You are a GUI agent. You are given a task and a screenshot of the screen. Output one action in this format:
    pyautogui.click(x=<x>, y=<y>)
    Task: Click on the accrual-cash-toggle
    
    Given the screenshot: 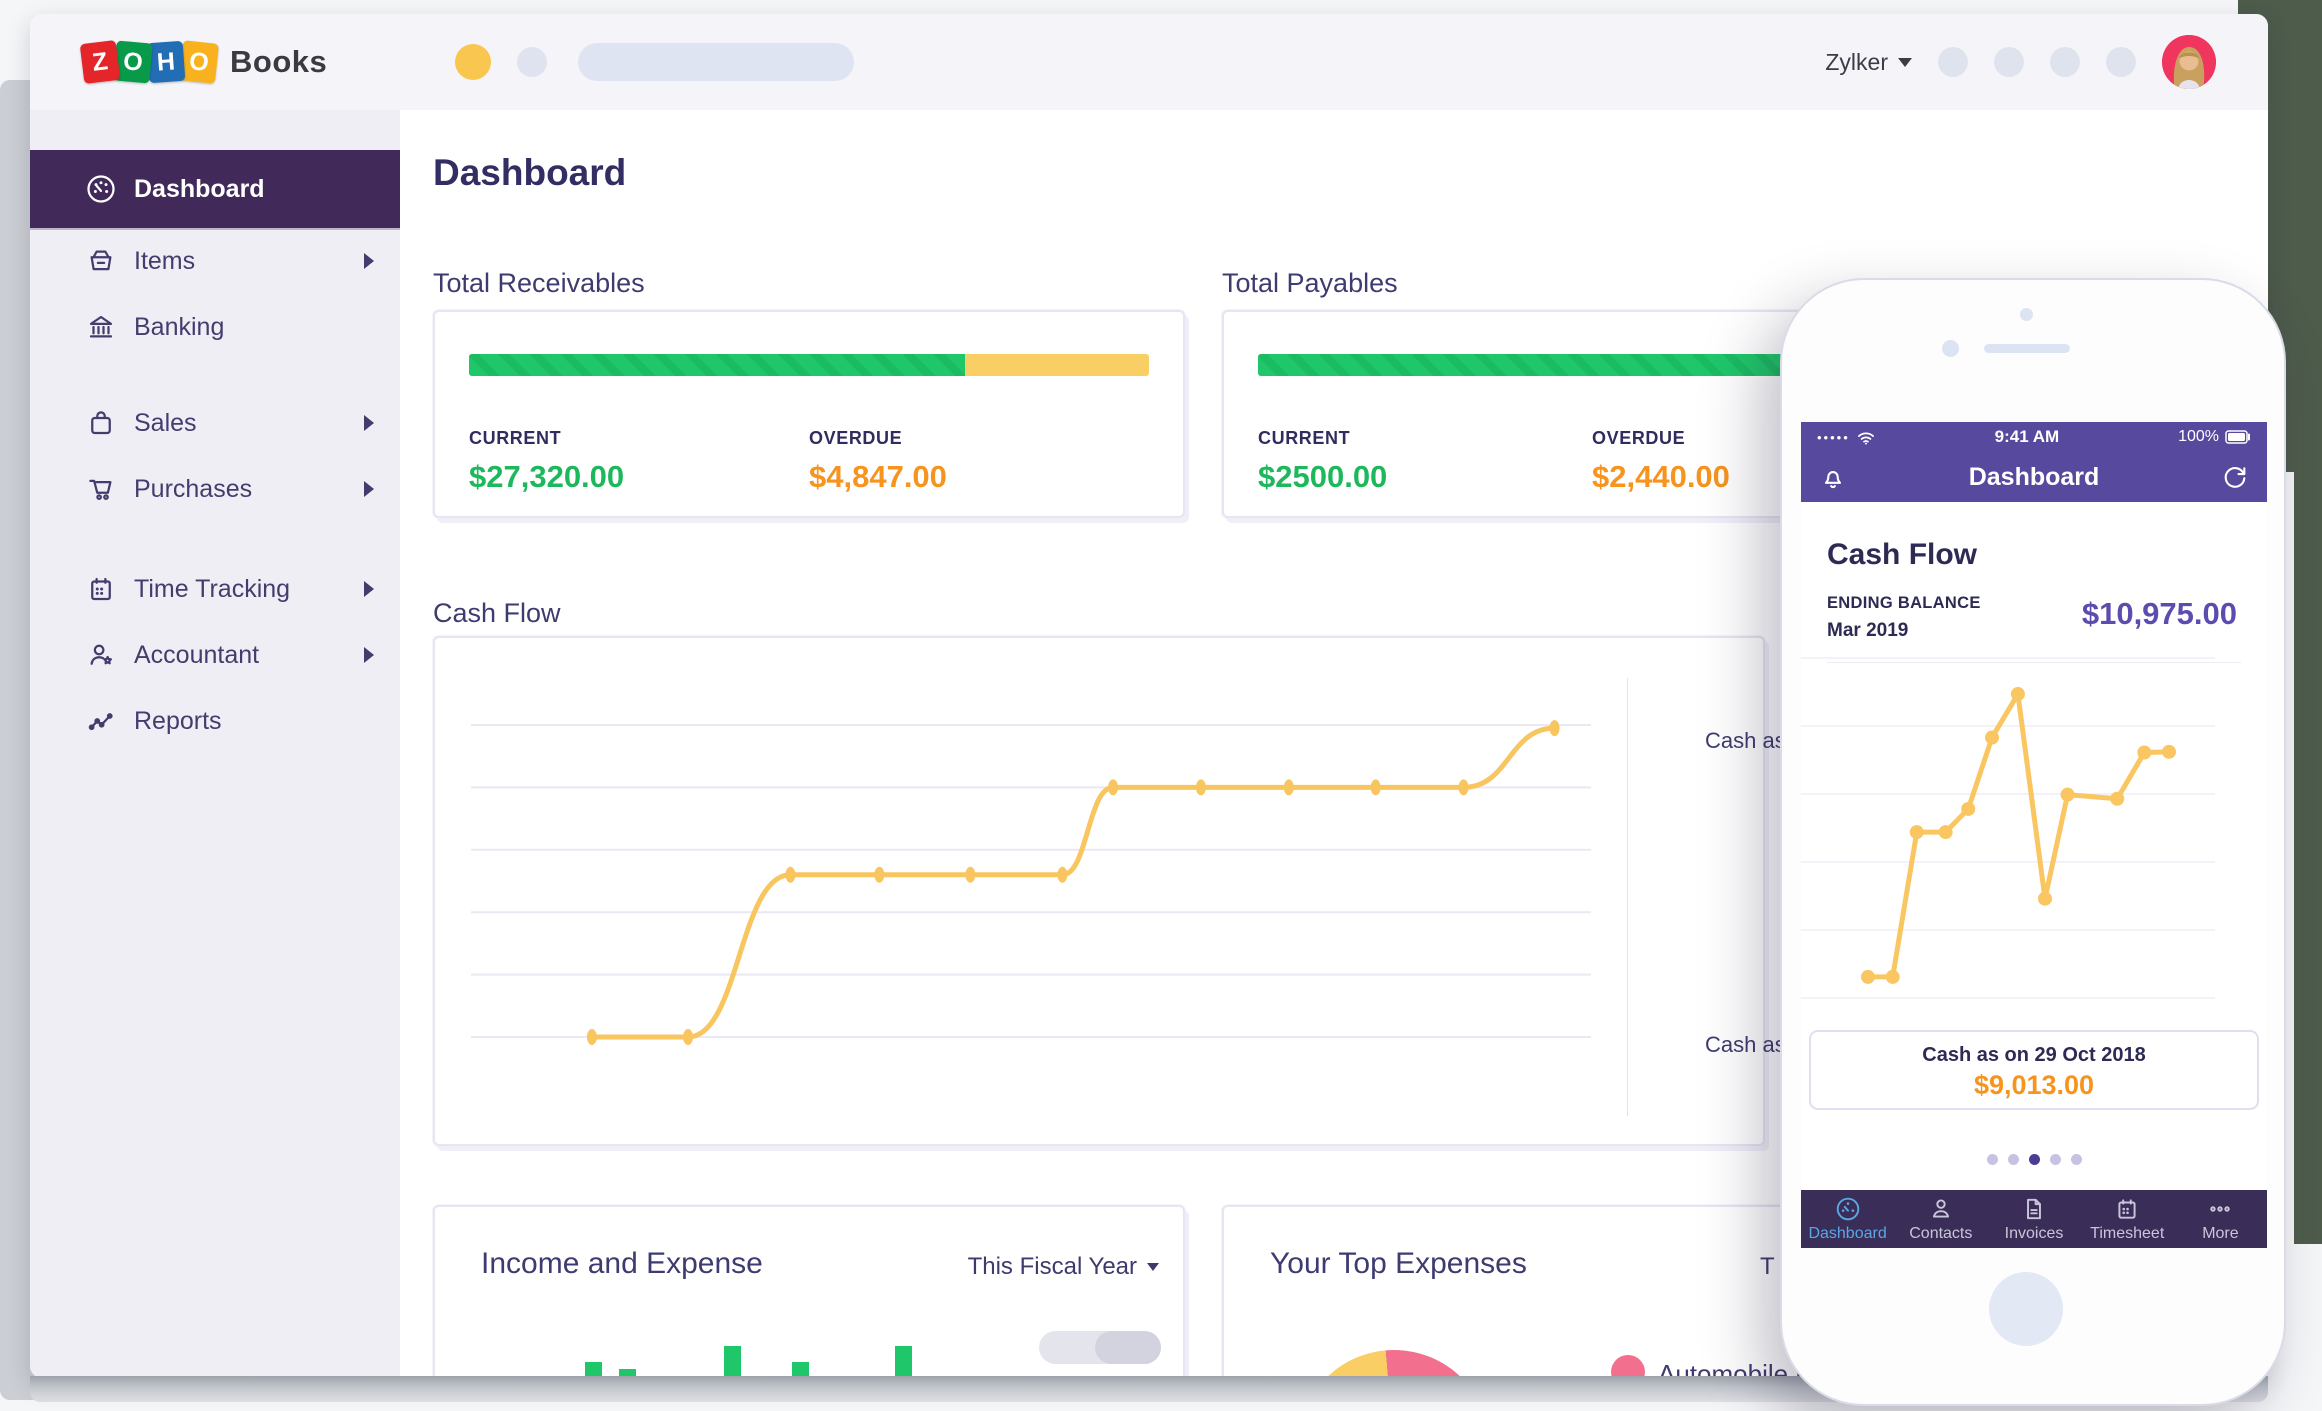 What is the action you would take?
    pyautogui.click(x=1100, y=1347)
    